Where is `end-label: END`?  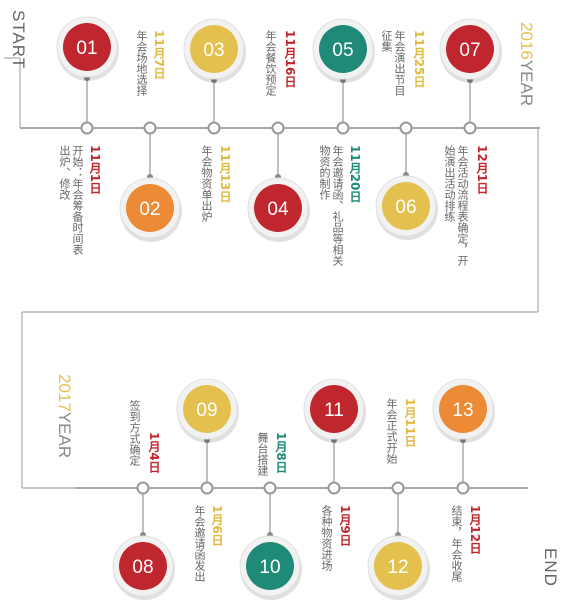 end-label: END is located at coordinates (550, 567).